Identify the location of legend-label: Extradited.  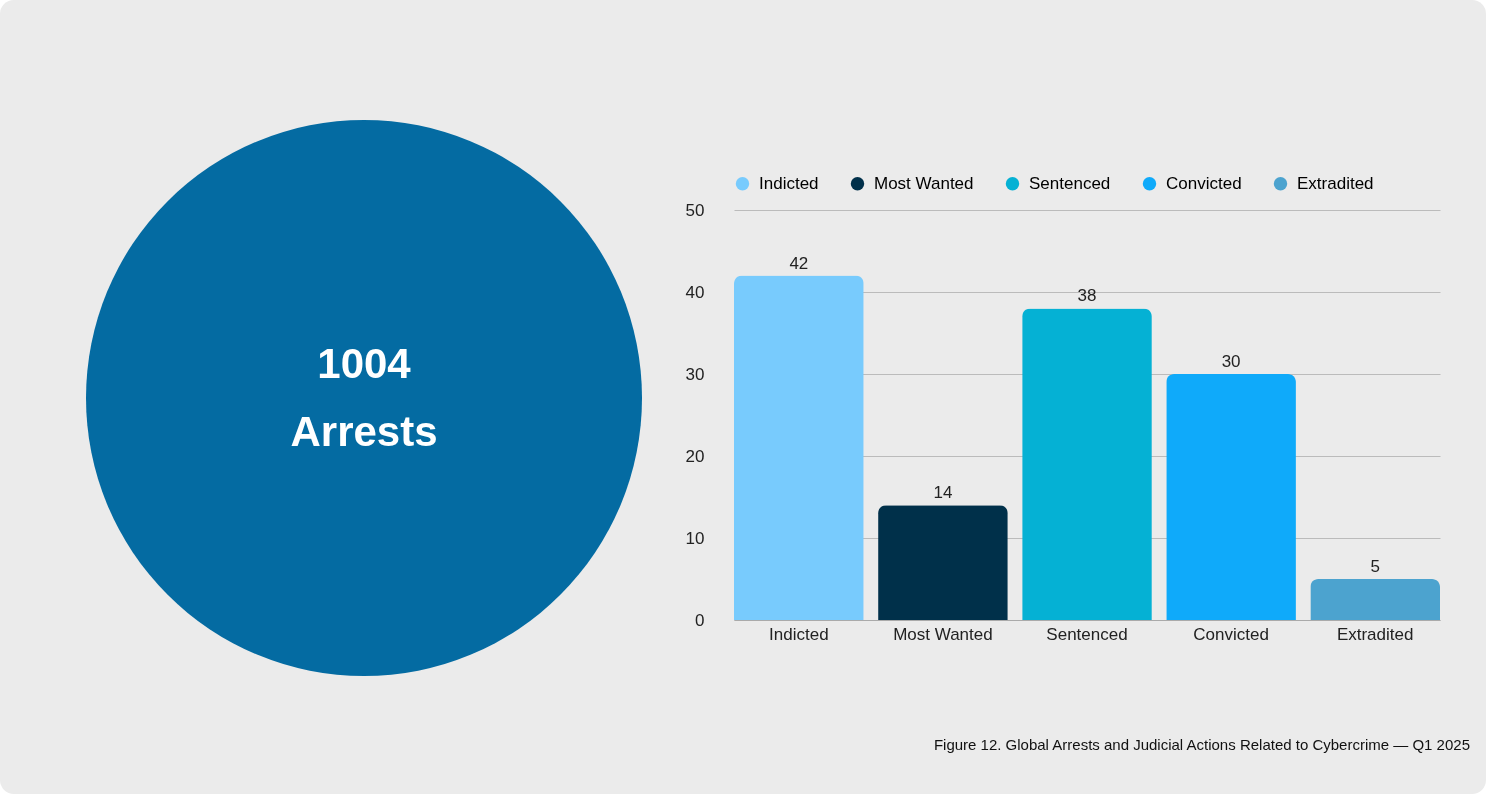
(1335, 183).